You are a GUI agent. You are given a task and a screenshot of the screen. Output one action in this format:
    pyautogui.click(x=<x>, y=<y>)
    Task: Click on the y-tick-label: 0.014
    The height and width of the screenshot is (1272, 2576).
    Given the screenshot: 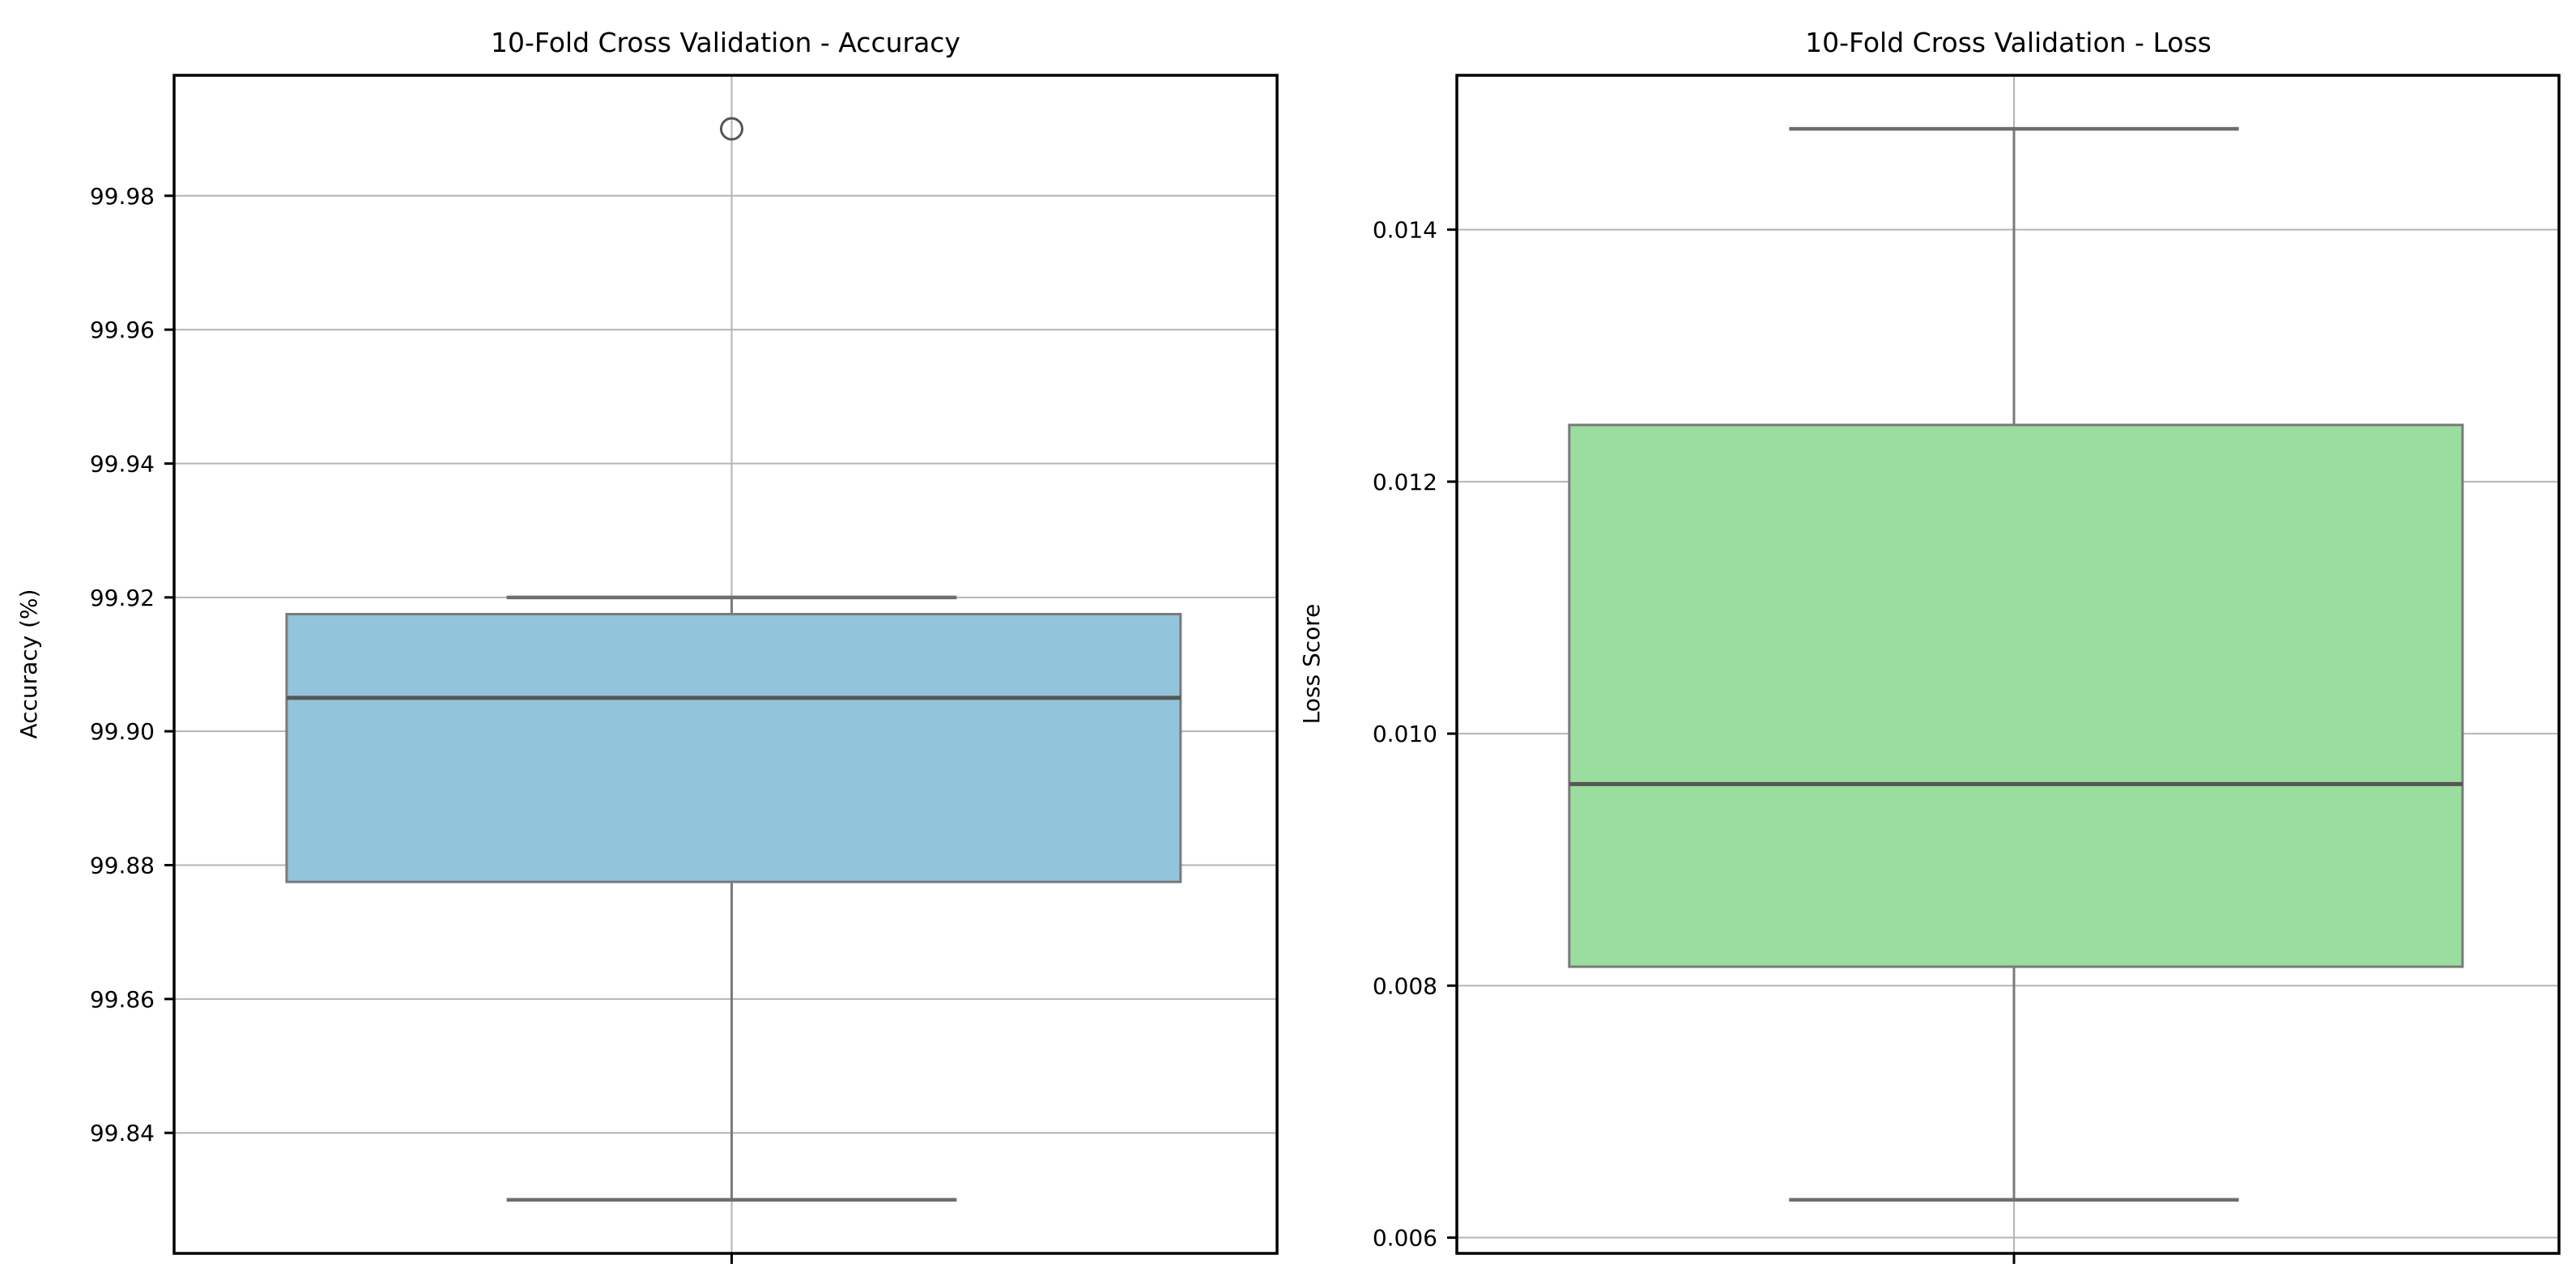 What is the action you would take?
    pyautogui.click(x=1405, y=230)
    